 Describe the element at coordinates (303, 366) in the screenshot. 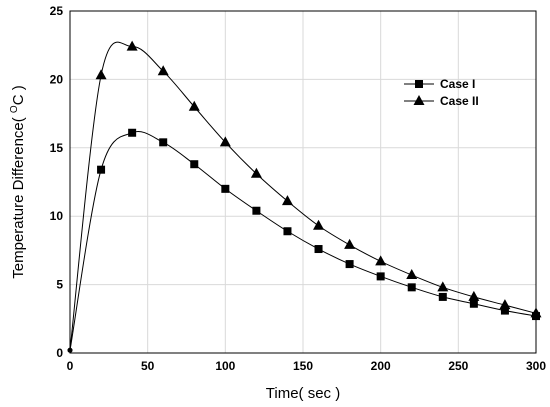

I see `x-tick-label: 150` at that location.